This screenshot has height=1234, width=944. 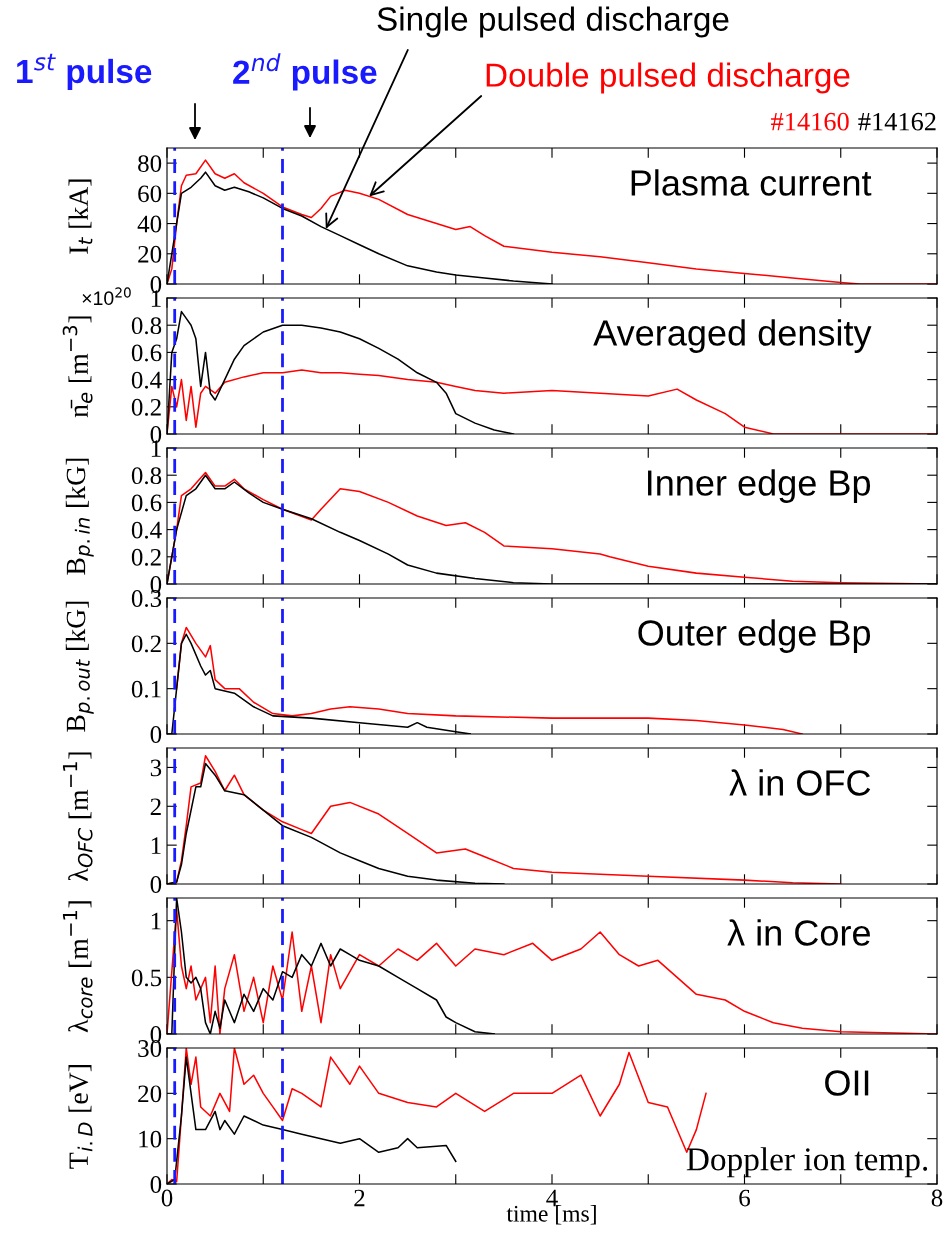 What do you see at coordinates (156, 768) in the screenshot?
I see `y-tick-label: 3` at bounding box center [156, 768].